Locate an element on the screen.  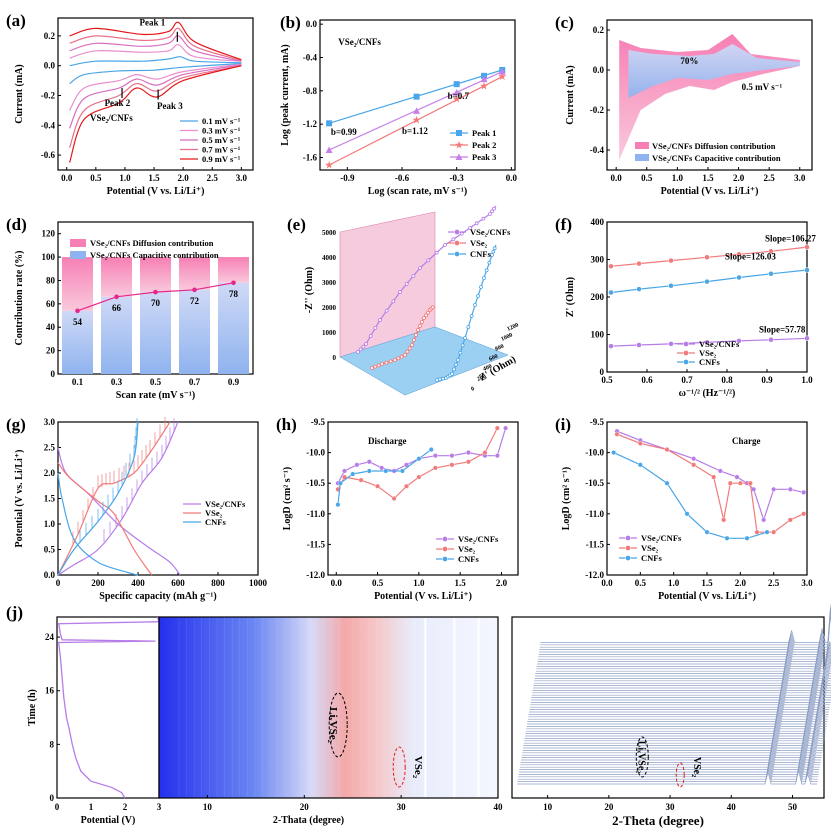
x-tick-label: 1.0 is located at coordinates (674, 583).